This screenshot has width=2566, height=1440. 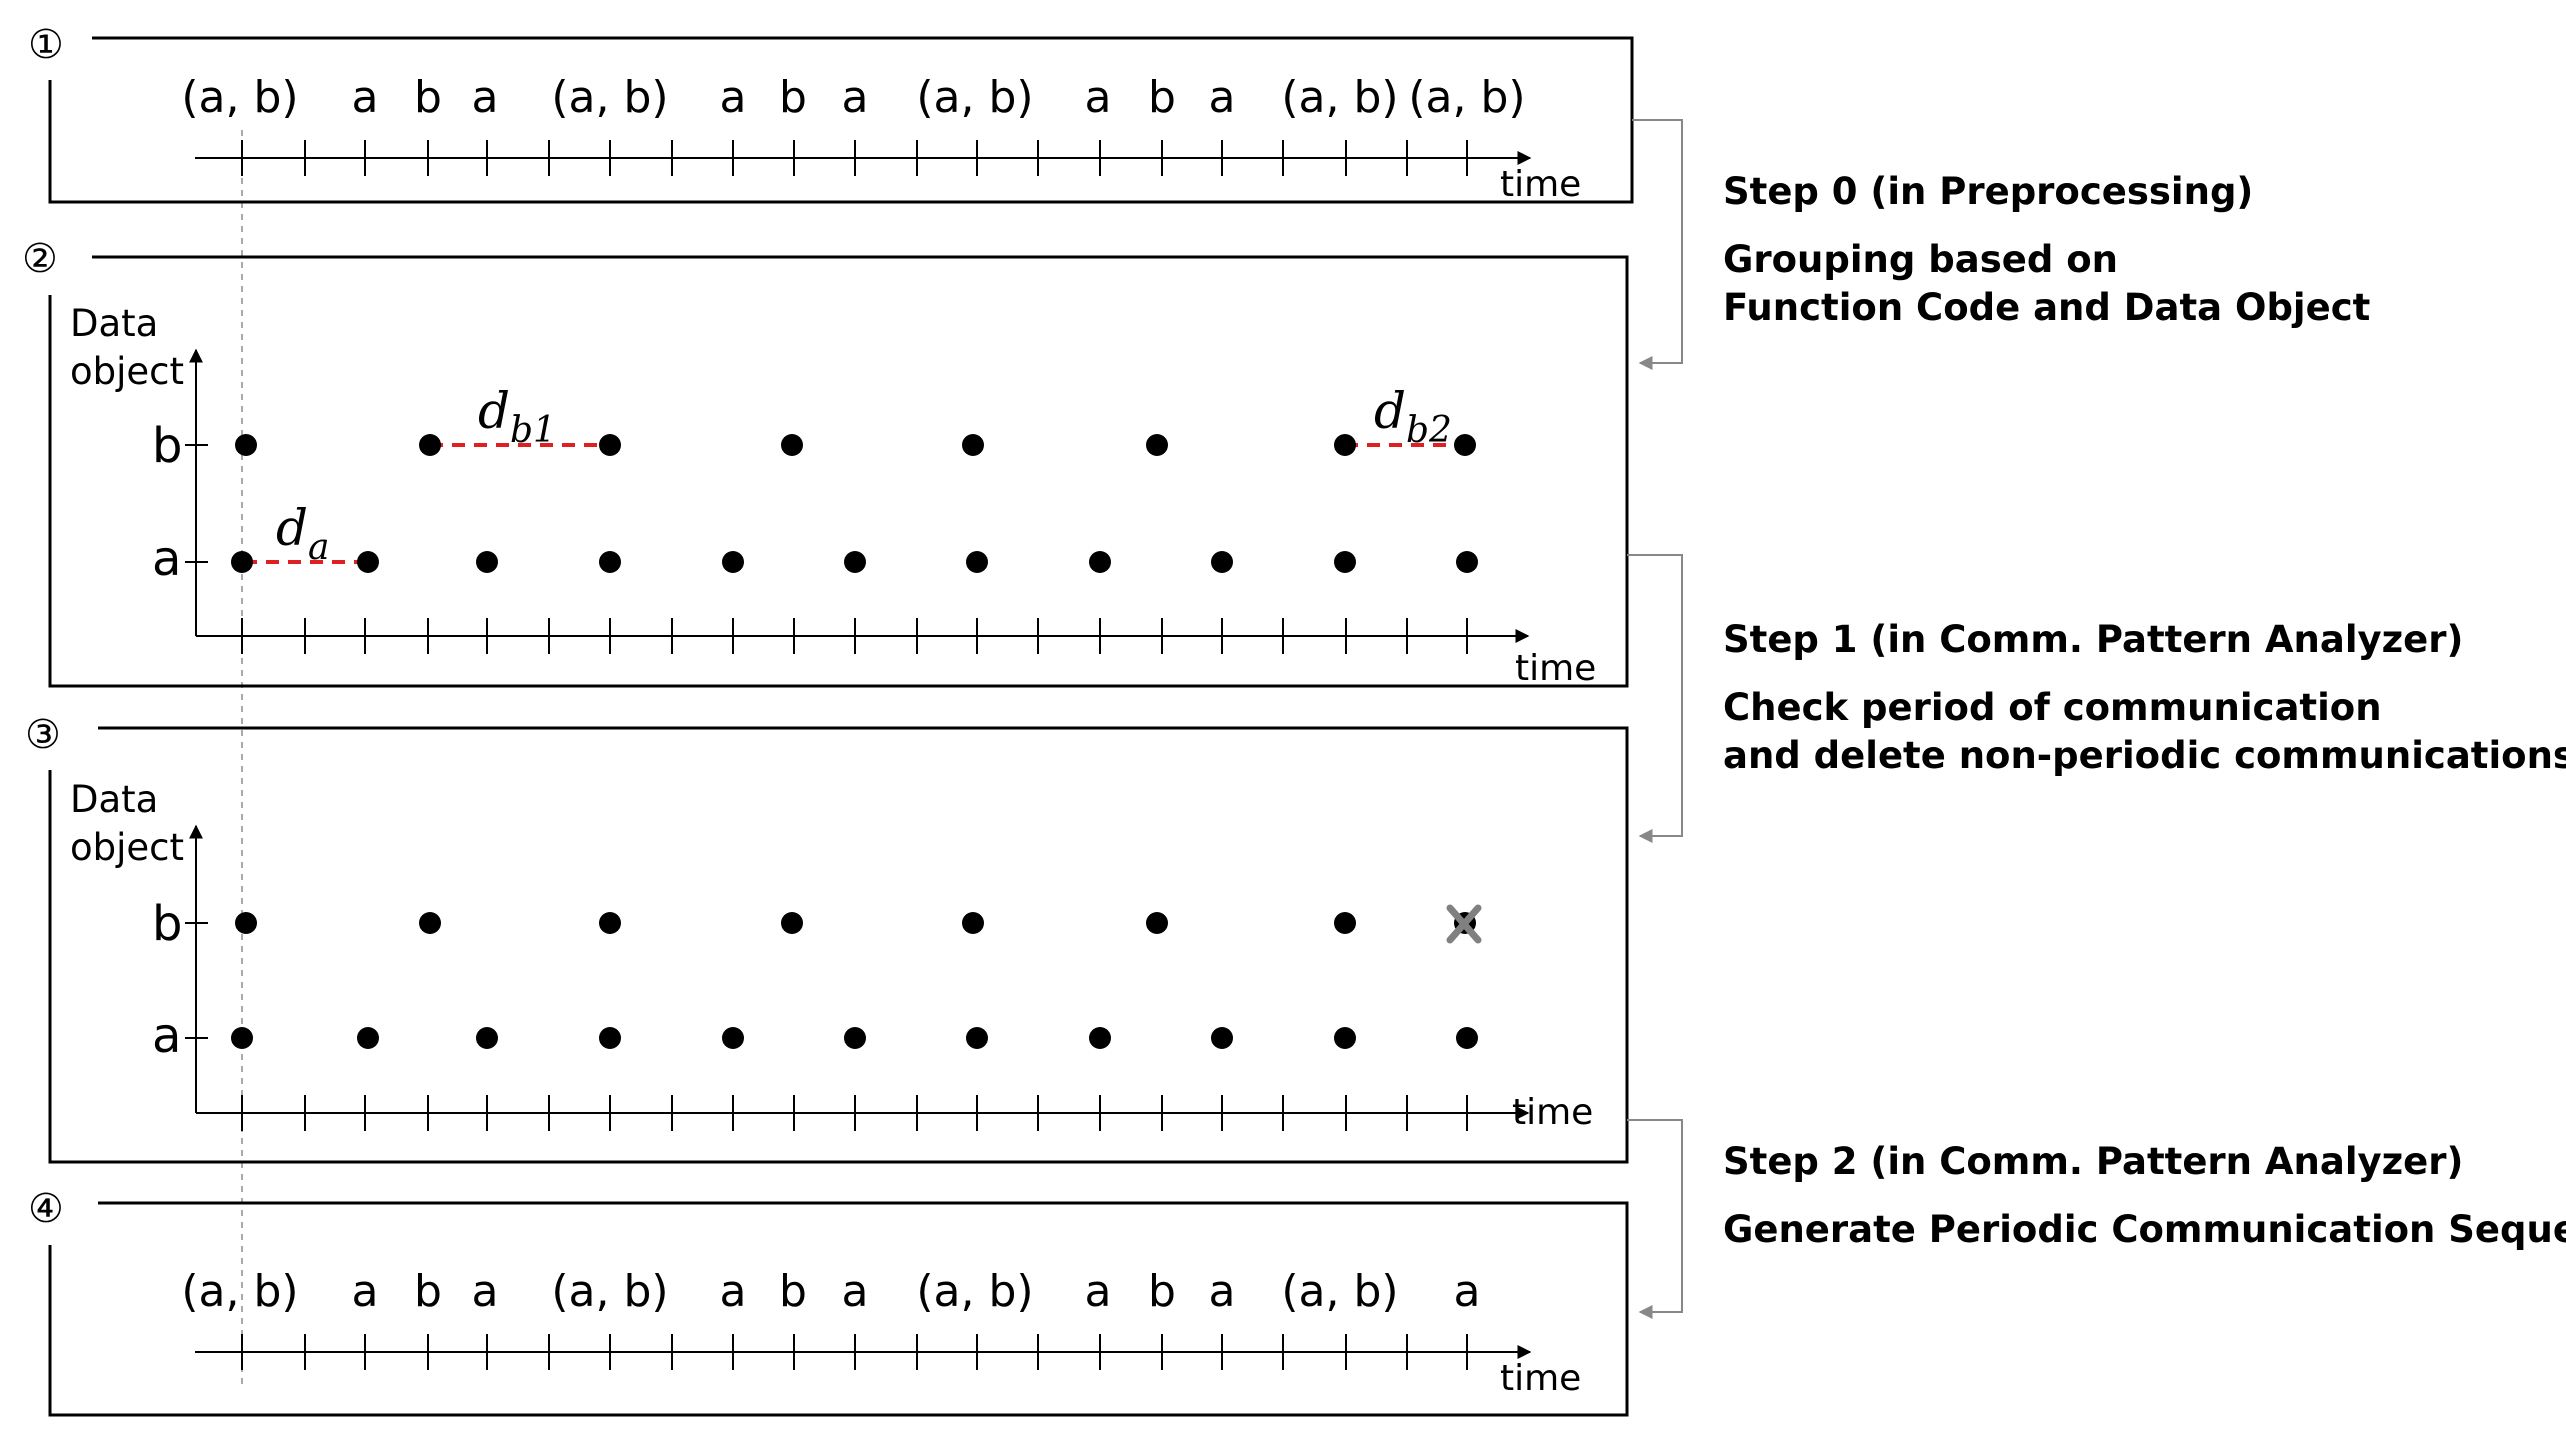 What do you see at coordinates (127, 847) in the screenshot?
I see `panel-3-y-axis-label-line2: object` at bounding box center [127, 847].